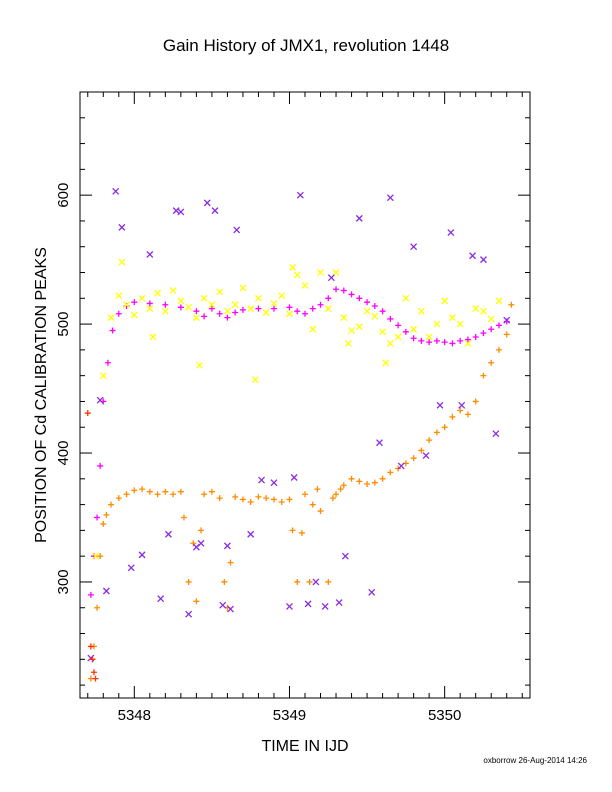  I want to click on x-tick-label: 5348, so click(134, 715).